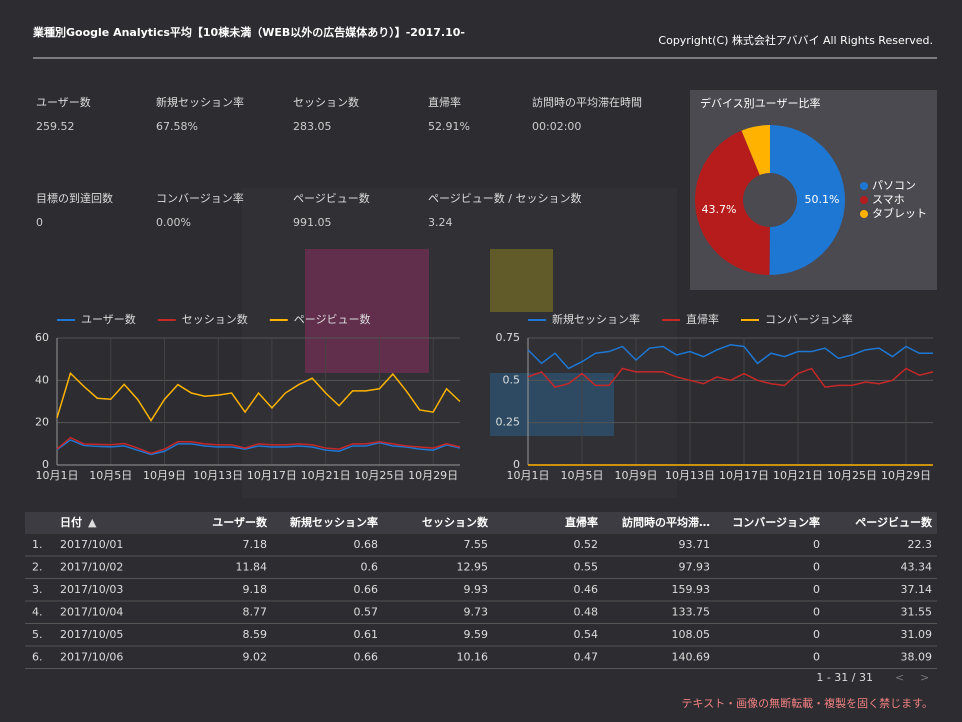  Describe the element at coordinates (695, 544) in the screenshot. I see `table-cell: 93.71` at that location.